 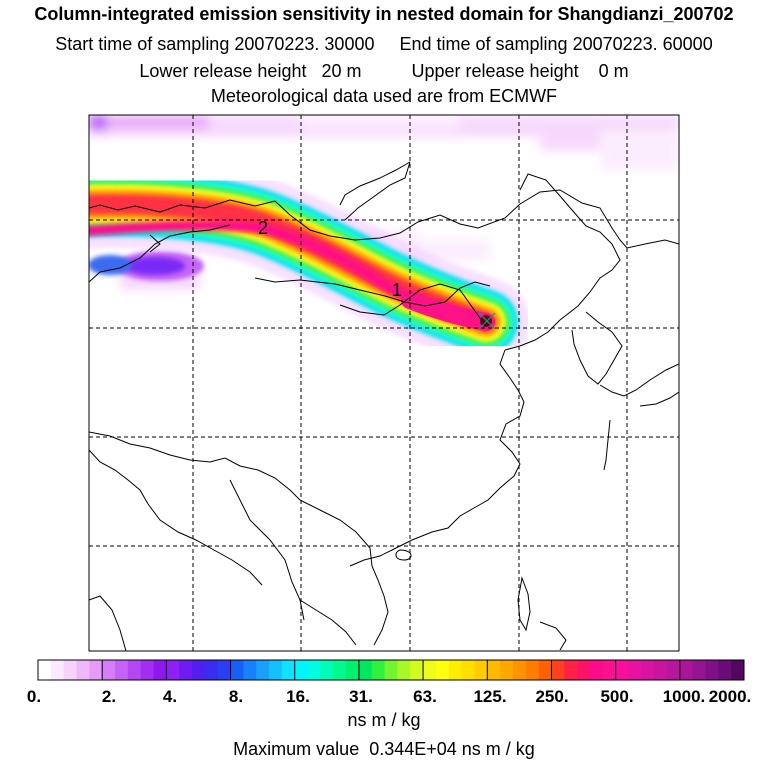 I want to click on legend-tick-label: 125., so click(x=490, y=696).